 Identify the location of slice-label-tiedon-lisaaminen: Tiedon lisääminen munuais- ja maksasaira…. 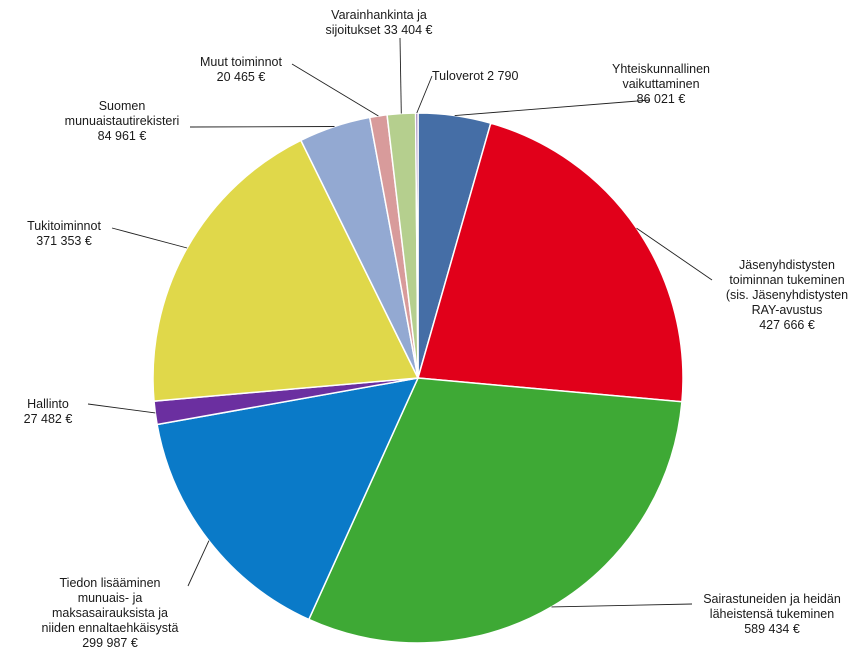
(110, 613).